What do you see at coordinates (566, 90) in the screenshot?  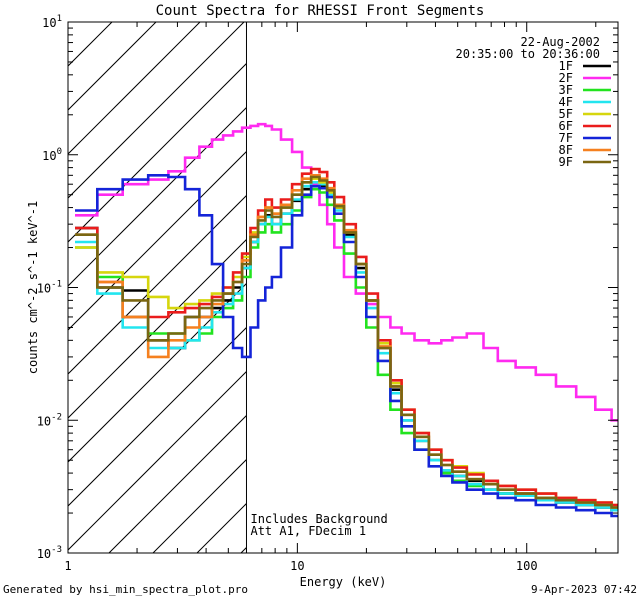 I see `legend-label-3F: 3F` at bounding box center [566, 90].